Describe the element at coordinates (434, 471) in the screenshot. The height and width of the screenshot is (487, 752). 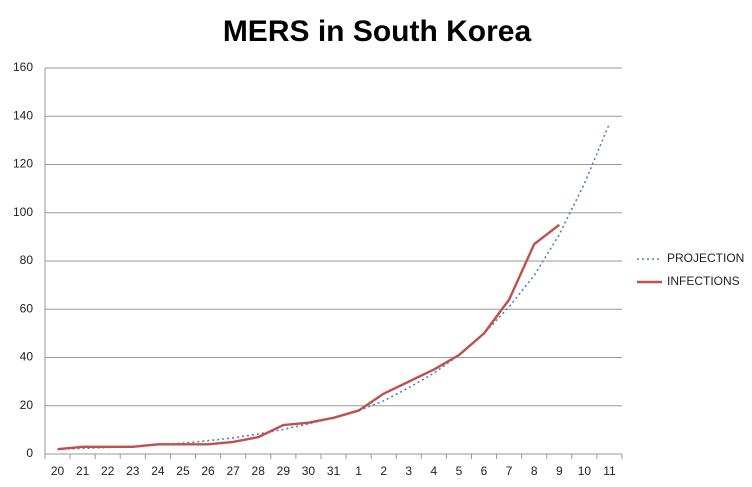
I see `x-tick-label: 4` at that location.